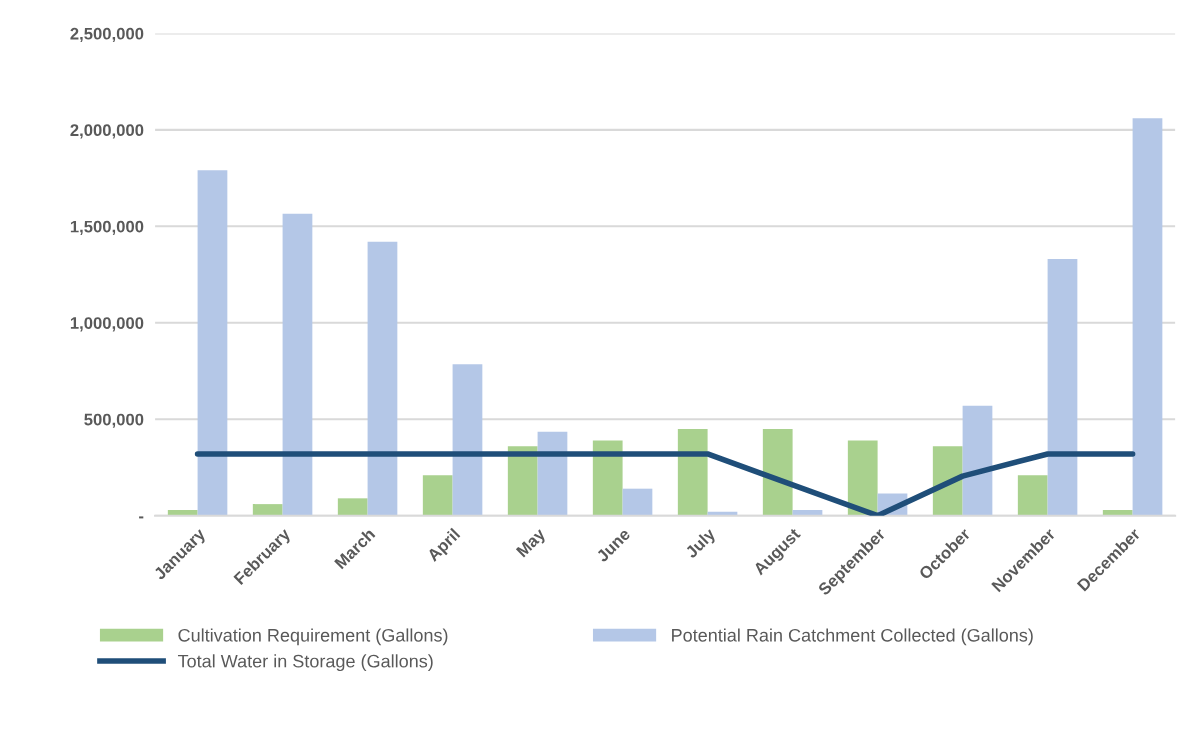  Describe the element at coordinates (852, 637) in the screenshot. I see `legend-label: Potential Rain Catchment Collected (Gallons)` at that location.